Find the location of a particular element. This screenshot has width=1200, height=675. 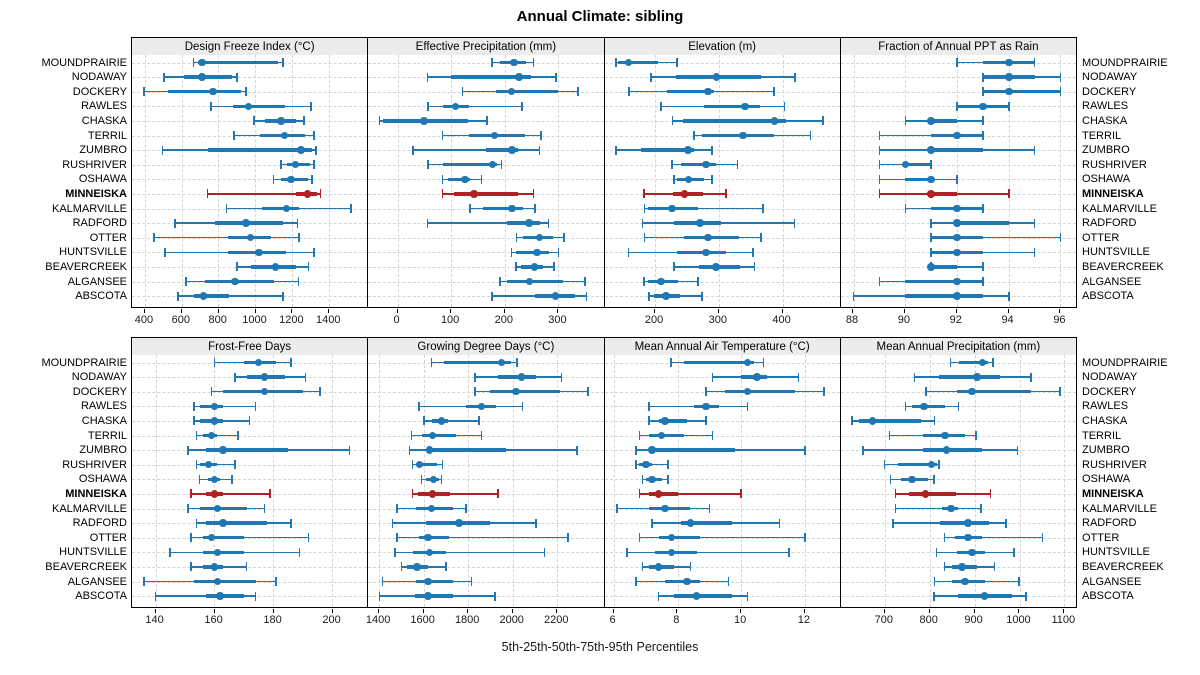

row-label-left: HUNTSVILLE is located at coordinates (93, 552).